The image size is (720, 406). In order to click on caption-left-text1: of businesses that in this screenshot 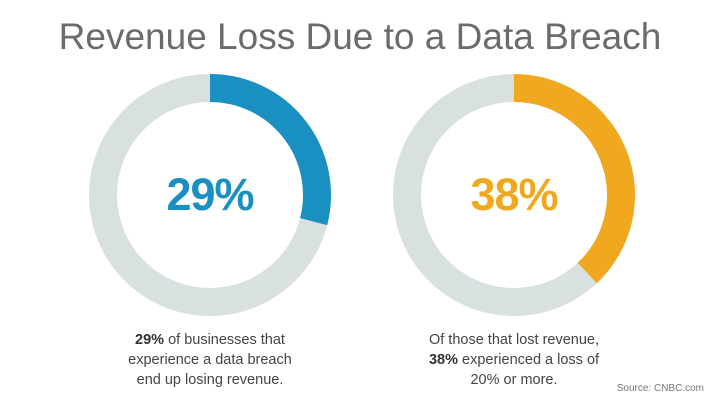, I will do `click(224, 340)`.